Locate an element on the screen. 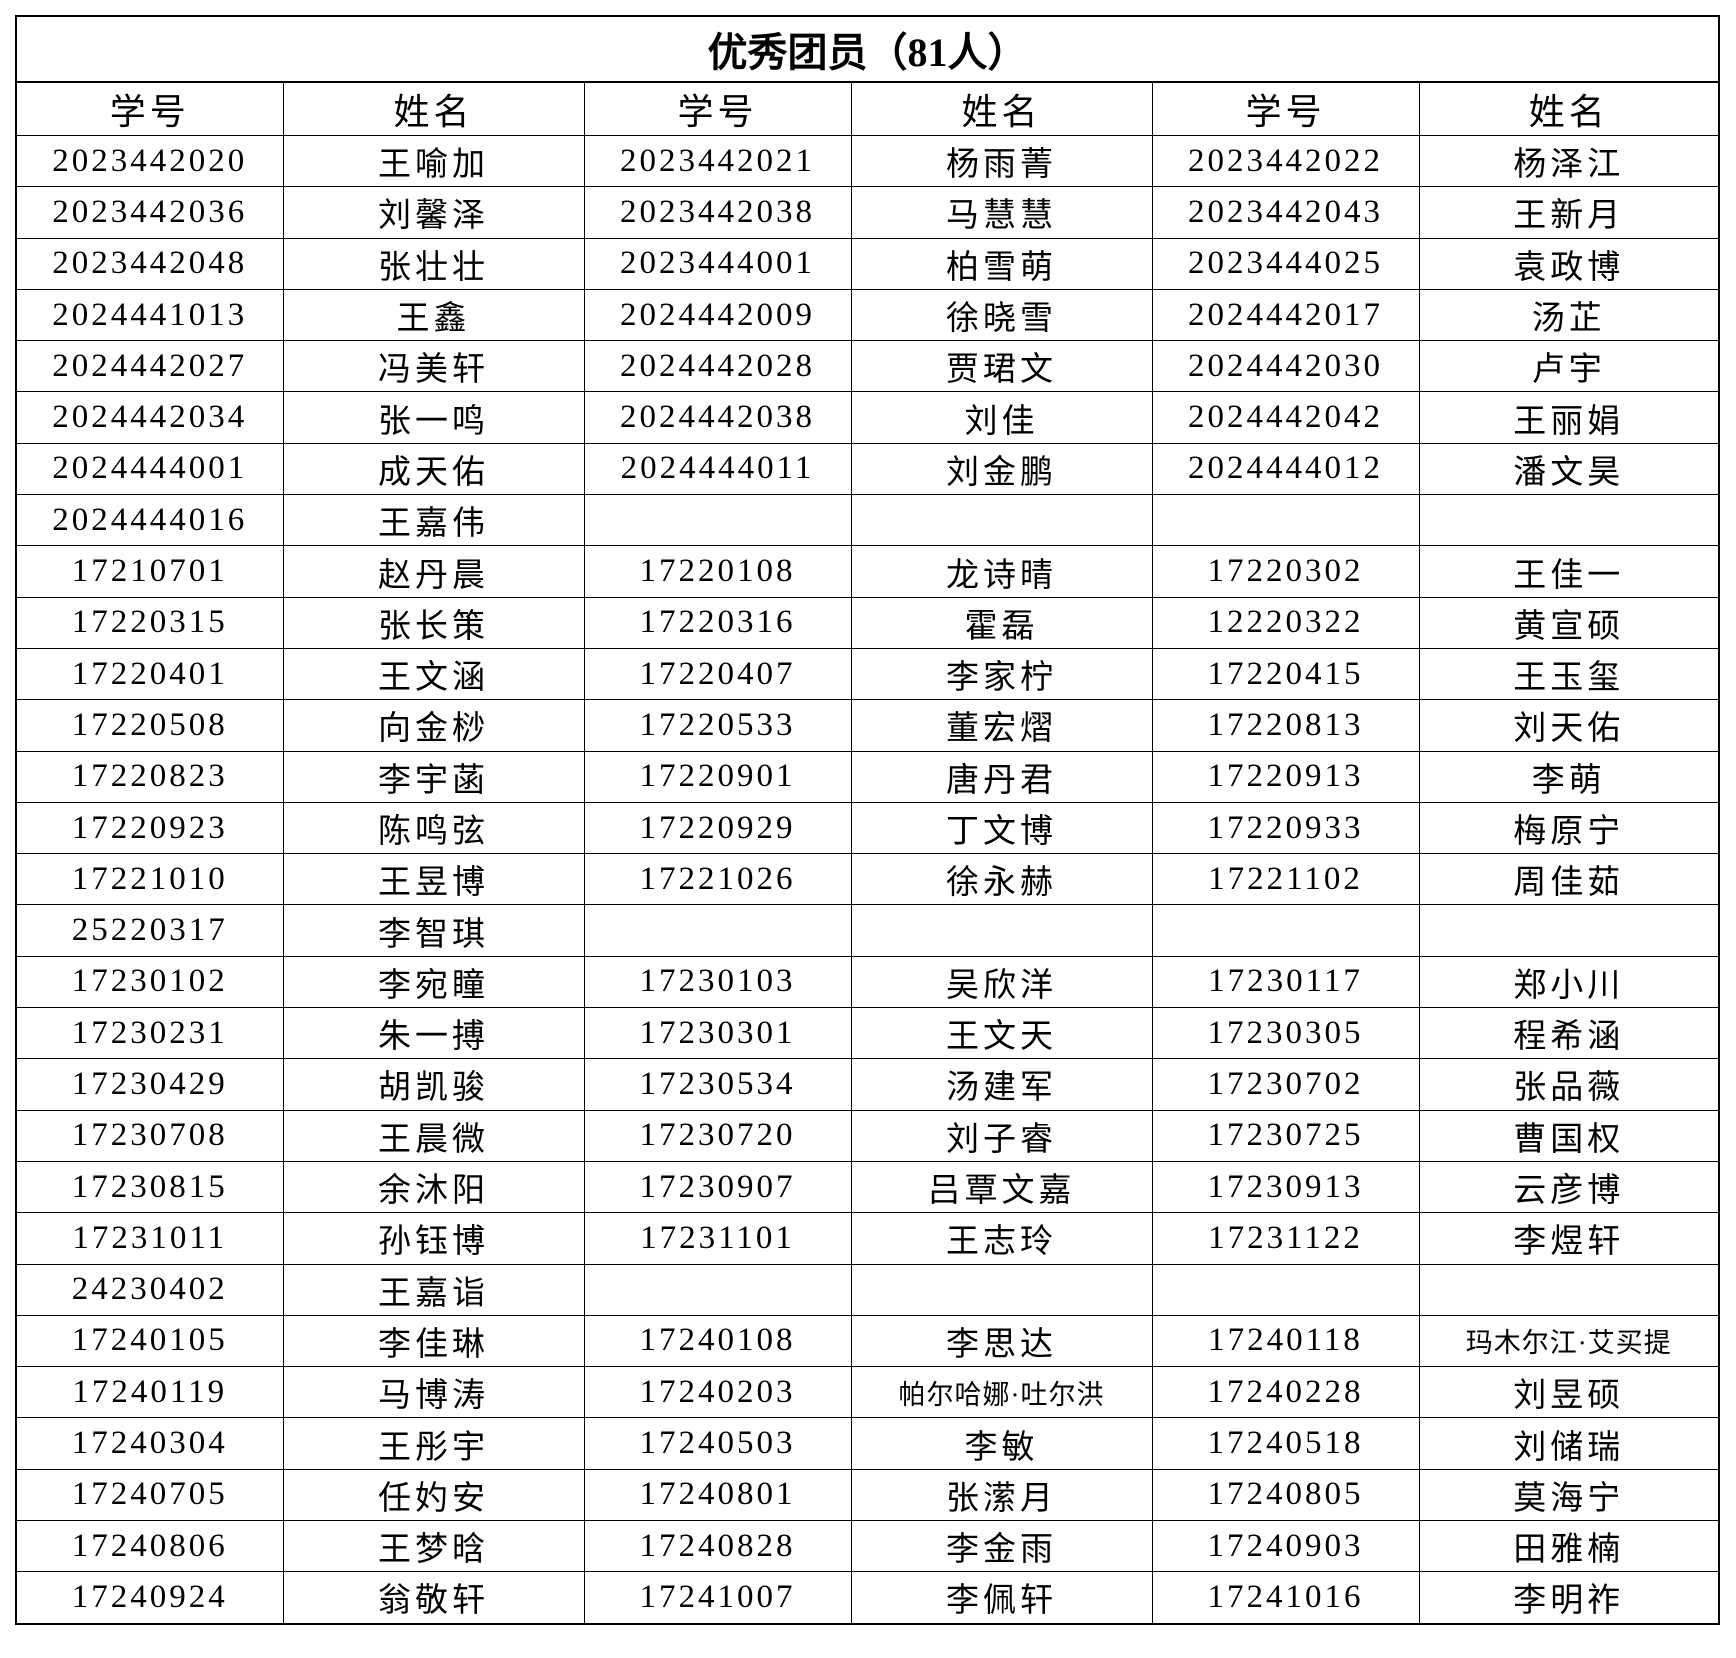  table-row: 17240304 王彤宇 17240503 李敏 17240518 刘储瑞 is located at coordinates (867, 1443).